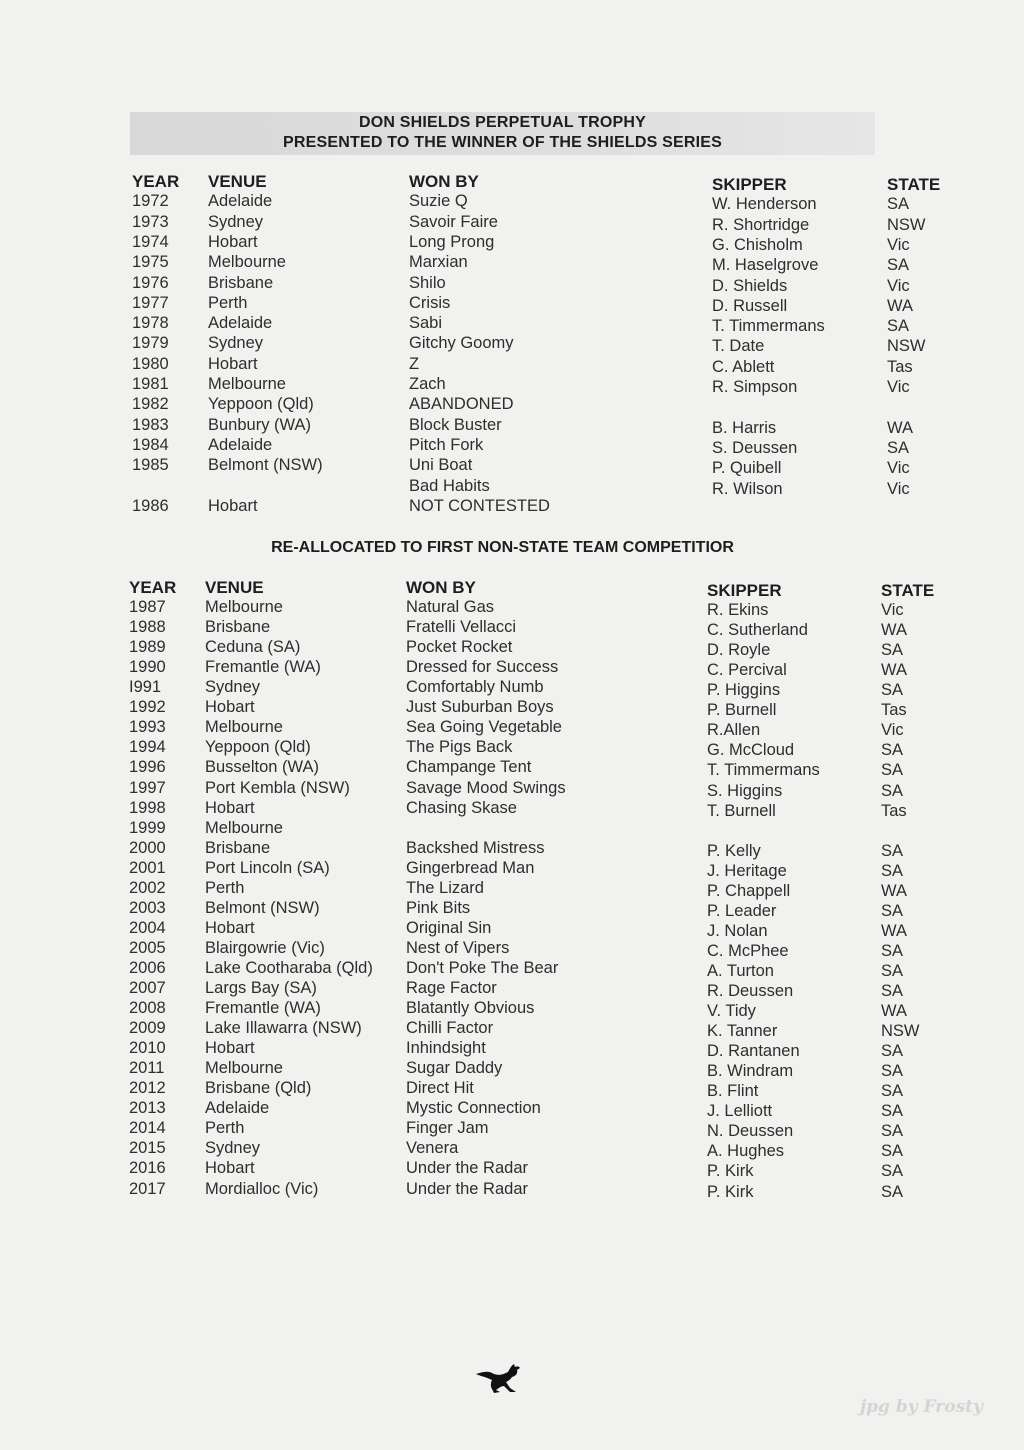 This screenshot has height=1450, width=1024. I want to click on cell-skipper: S. Higgins, so click(745, 790).